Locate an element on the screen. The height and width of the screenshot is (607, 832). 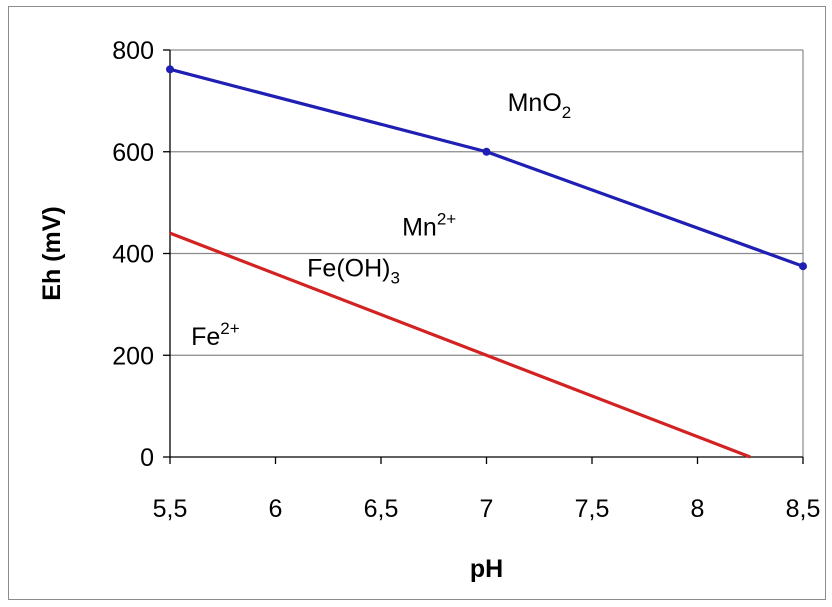
annotation-fe2: Fe2+ is located at coordinates (215, 335).